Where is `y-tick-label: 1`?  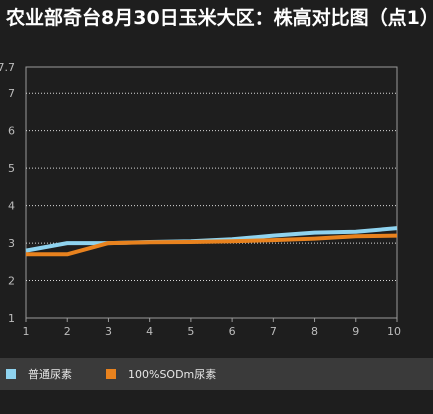 y-tick-label: 1 is located at coordinates (11, 318).